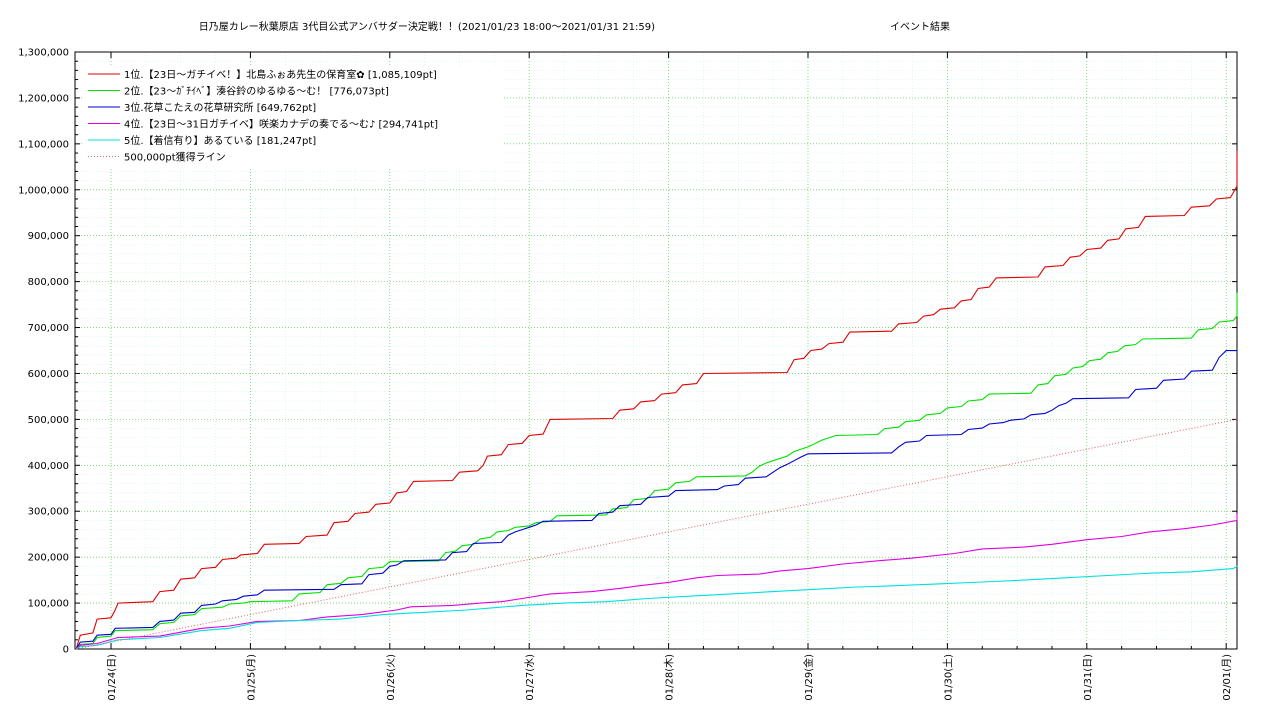 The width and height of the screenshot is (1280, 720). Describe the element at coordinates (220, 107) in the screenshot. I see `legend-label: 3位.花草こたえの花草研究所 [649,762pt]` at that location.